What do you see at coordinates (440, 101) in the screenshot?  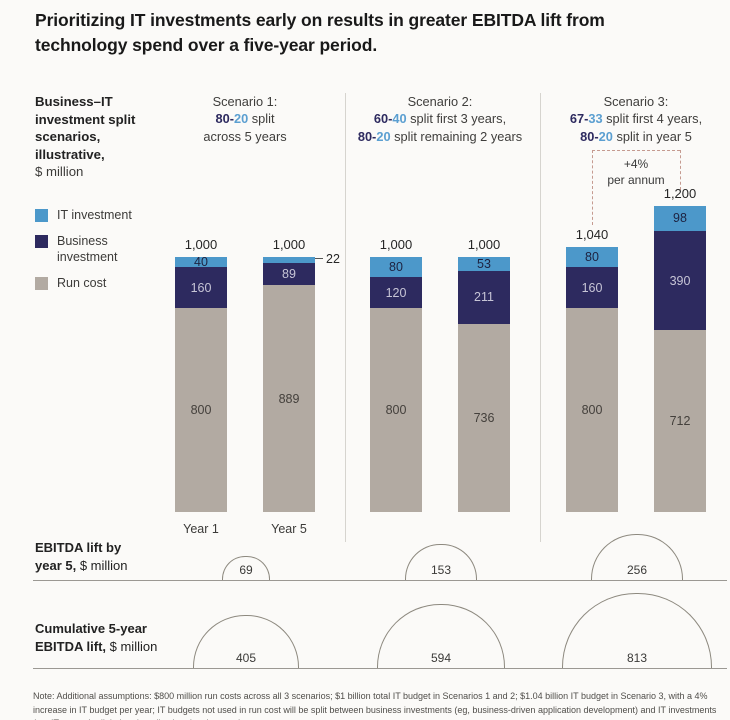 I see `scenario-name: Scenario 2:` at bounding box center [440, 101].